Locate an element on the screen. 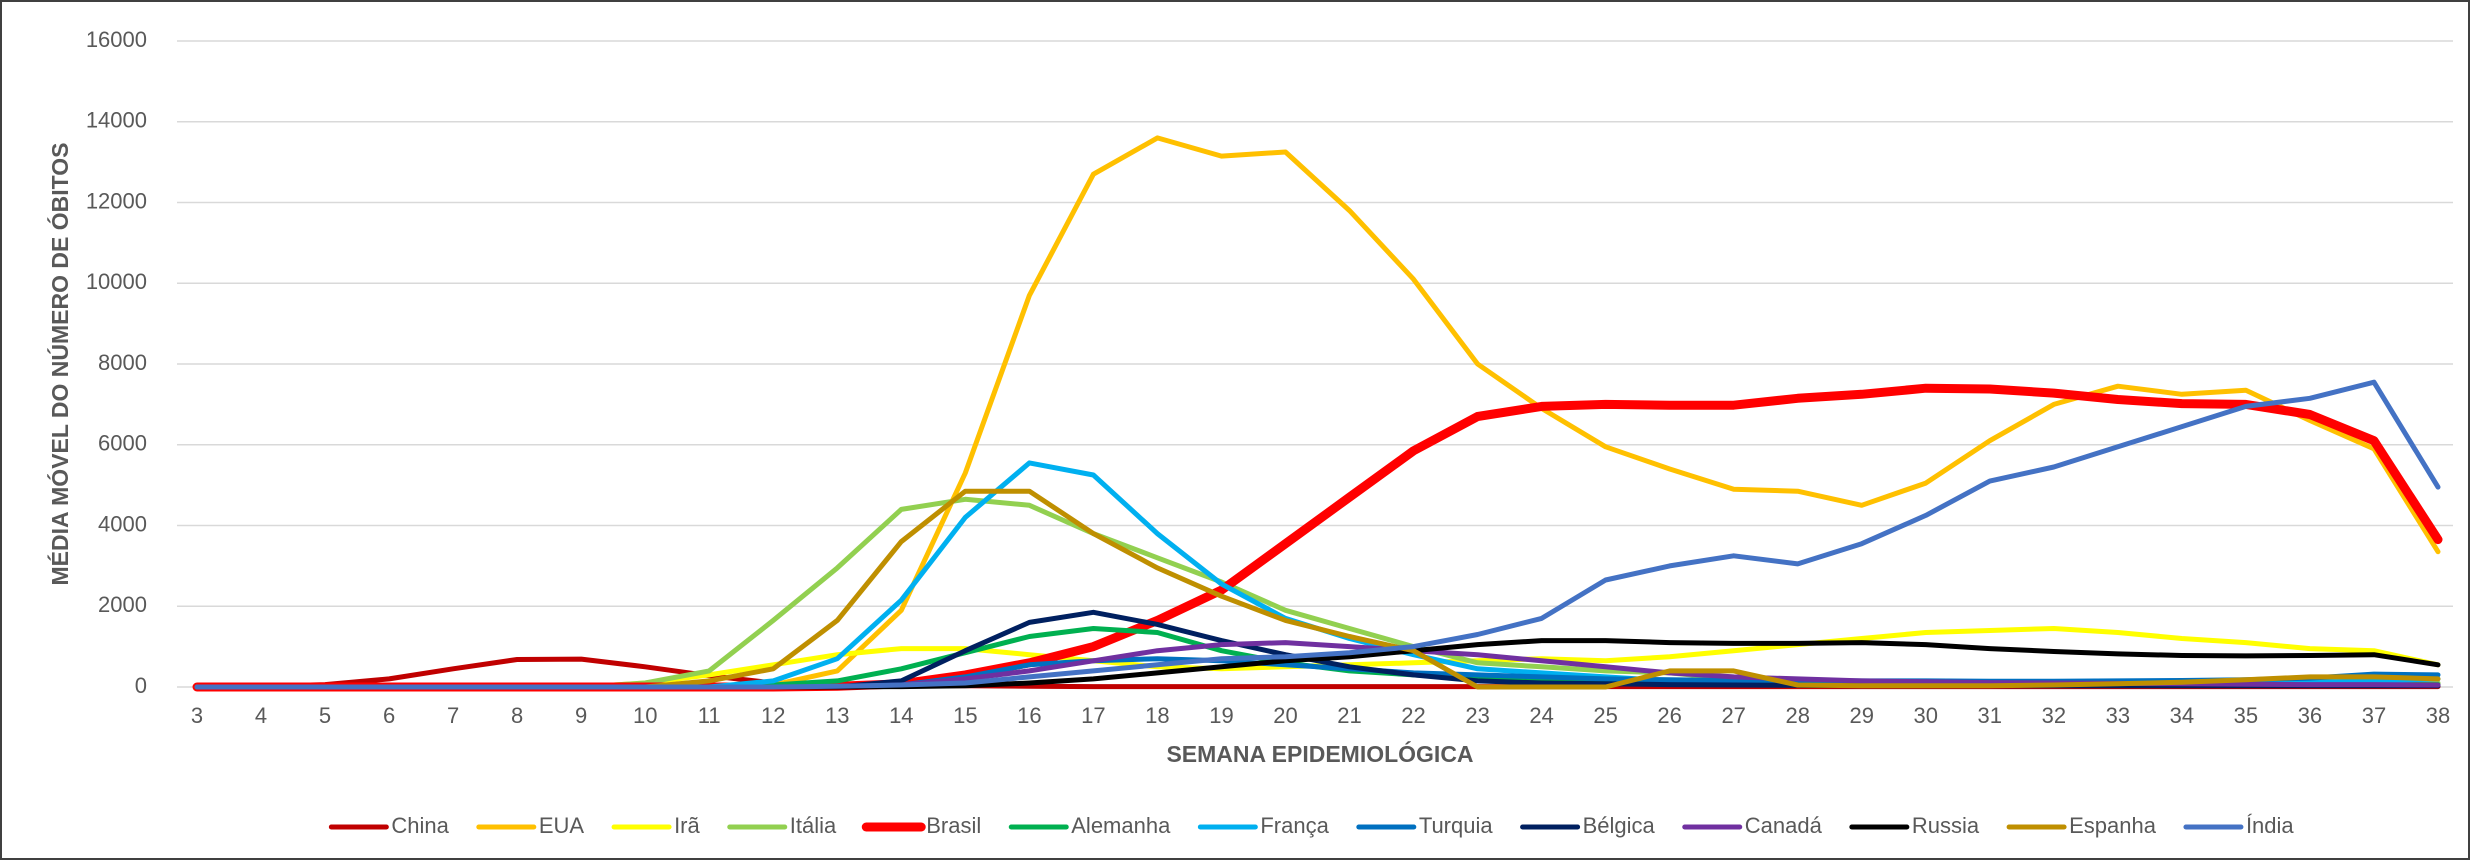 This screenshot has height=860, width=2470. y-tick-label: 14000 is located at coordinates (116, 120).